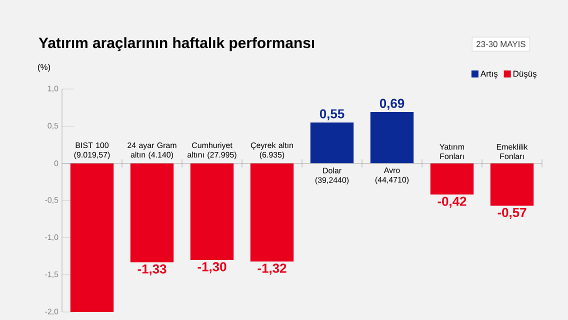 Image resolution: width=568 pixels, height=320 pixels. I want to click on chart-title: Yatırım araçlarının haftalık performansı, so click(176, 44).